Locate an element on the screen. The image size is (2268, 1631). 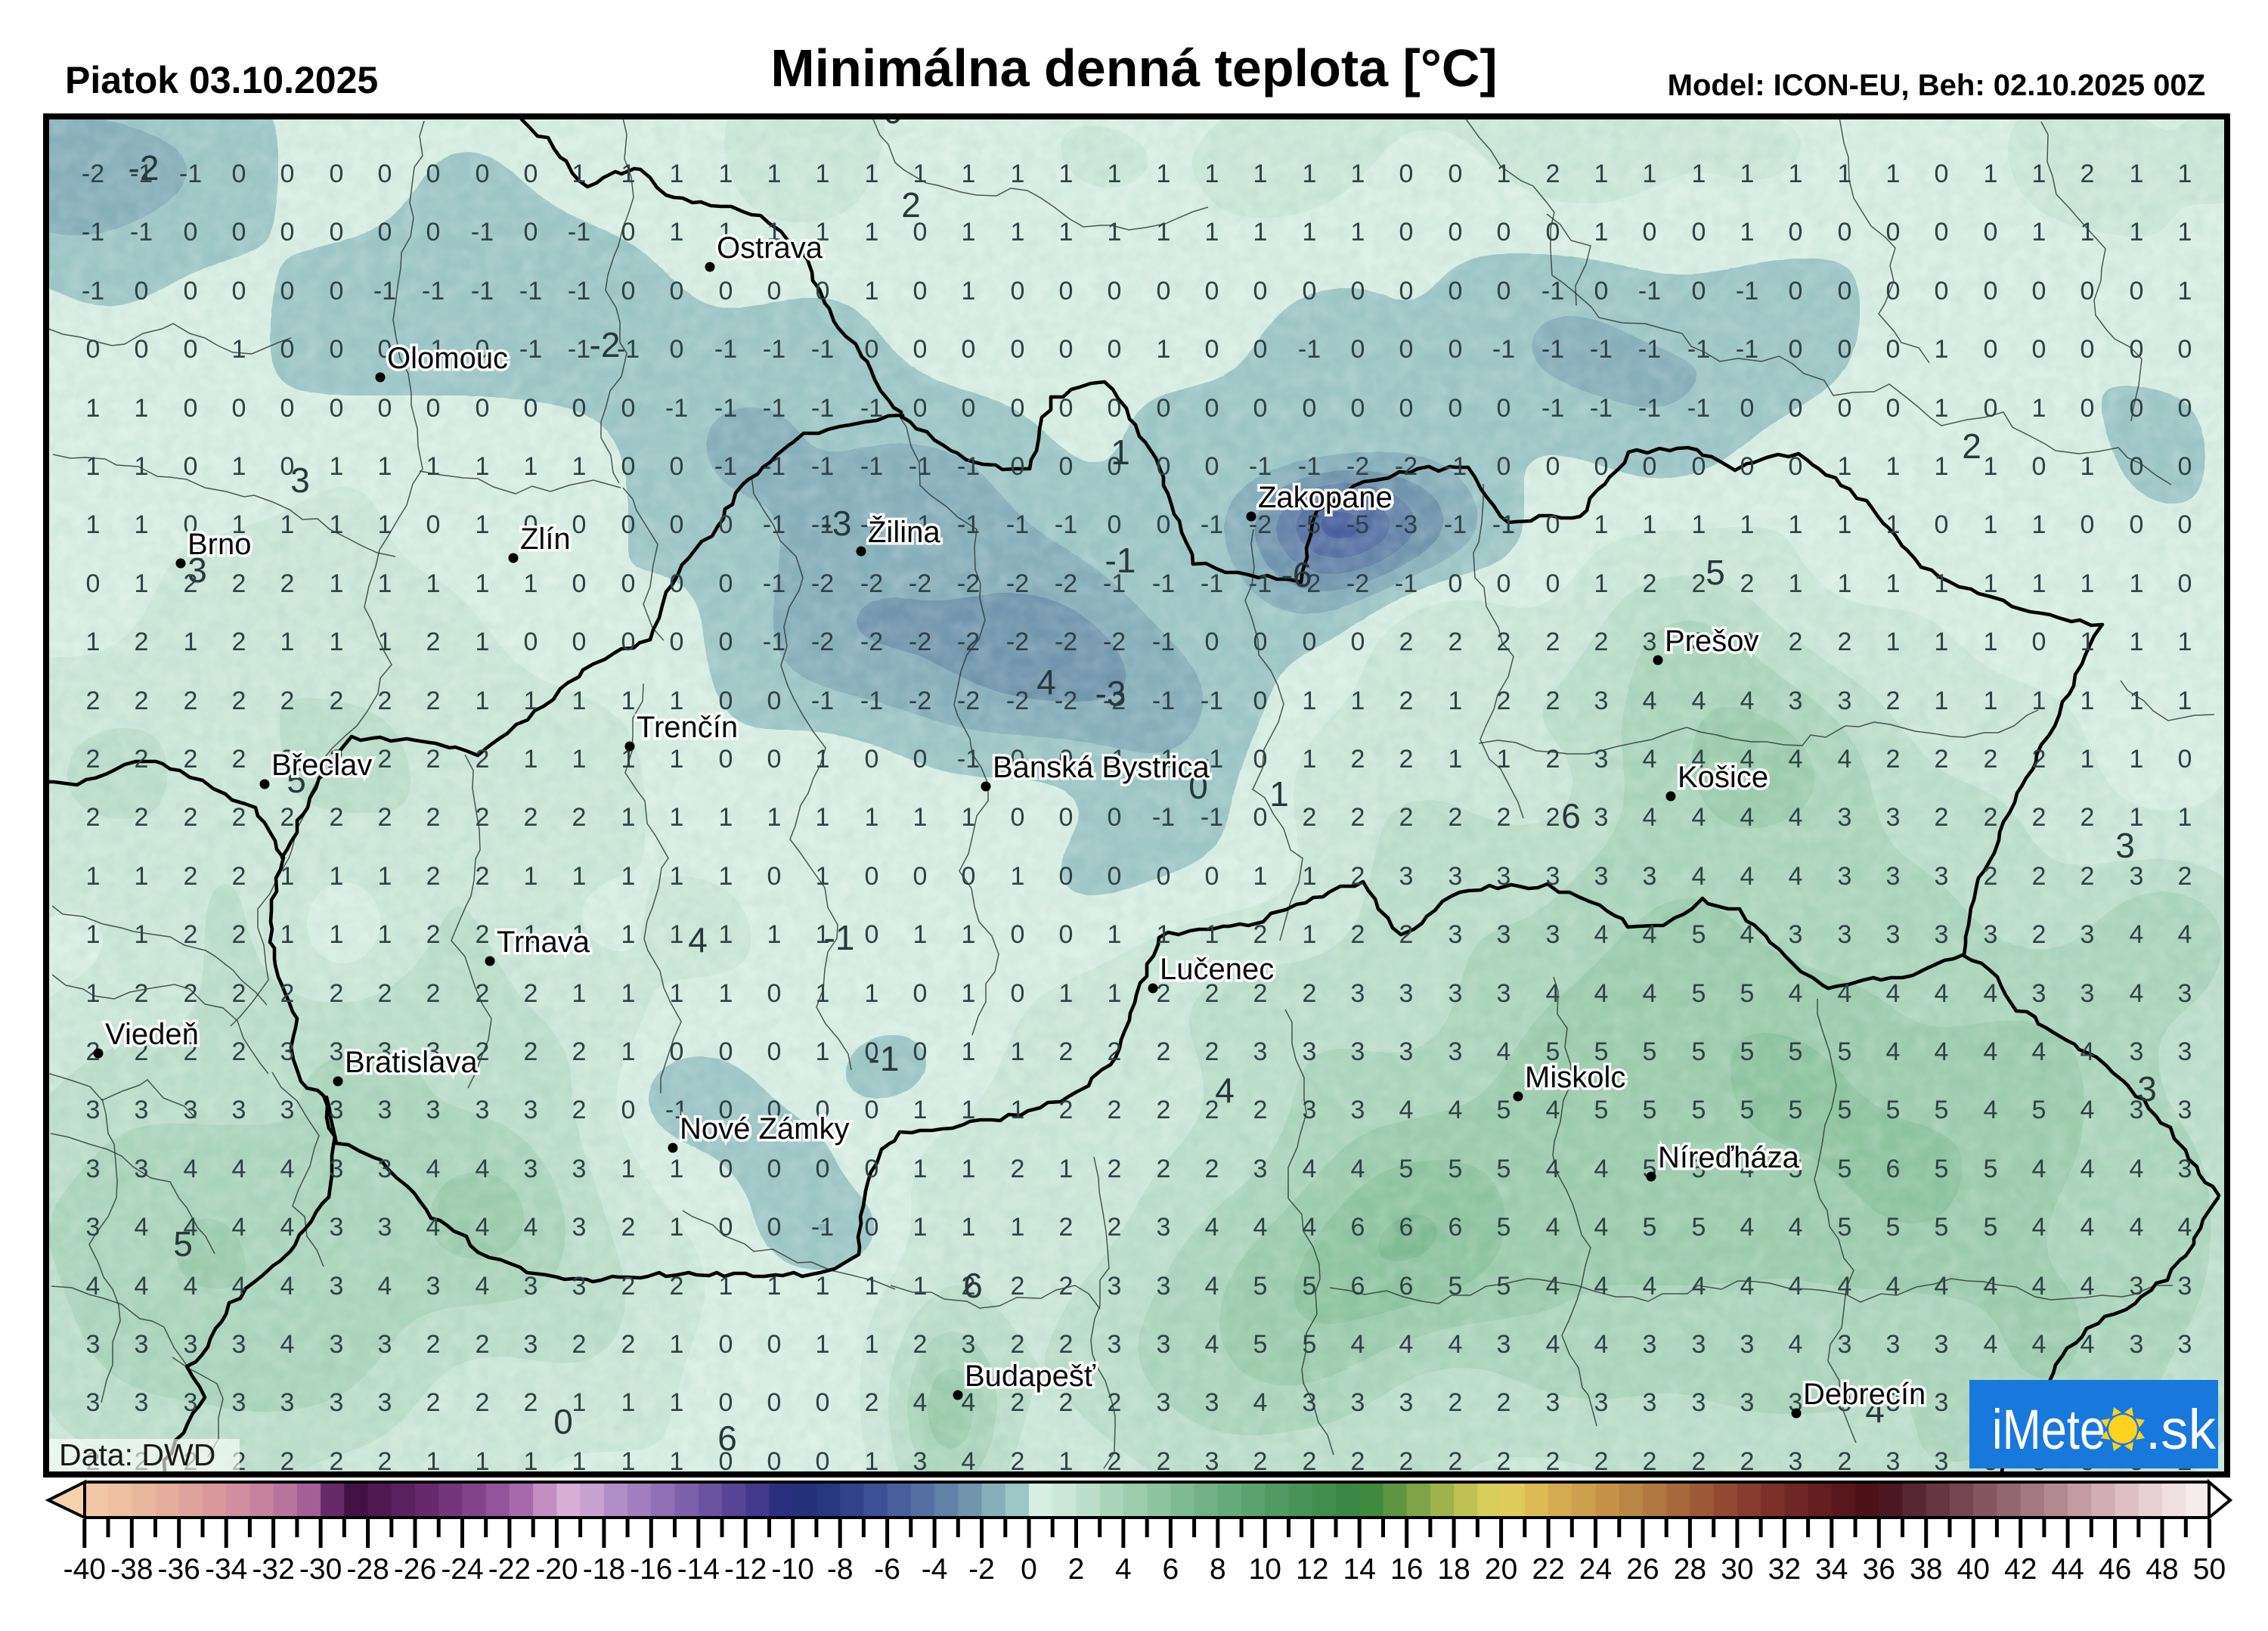
svg-text: -5 is located at coordinates (1309, 524).